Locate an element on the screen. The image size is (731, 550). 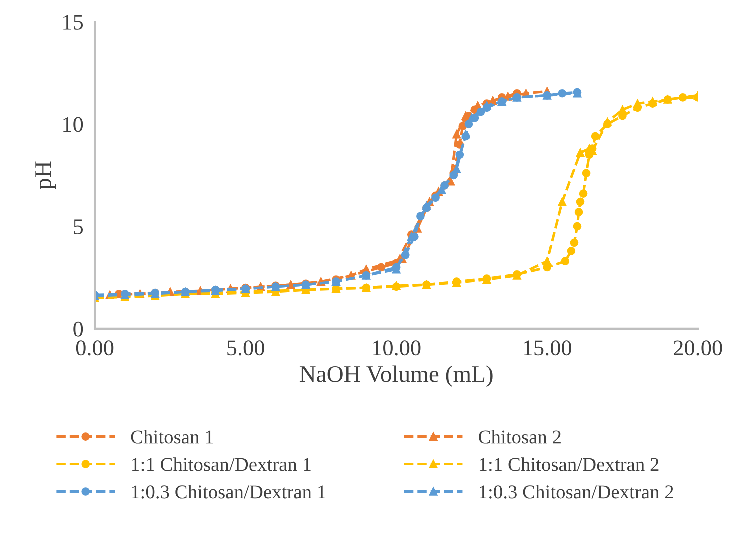
x-axis-title: NaOH Volume (mL) is located at coordinates (396, 377).